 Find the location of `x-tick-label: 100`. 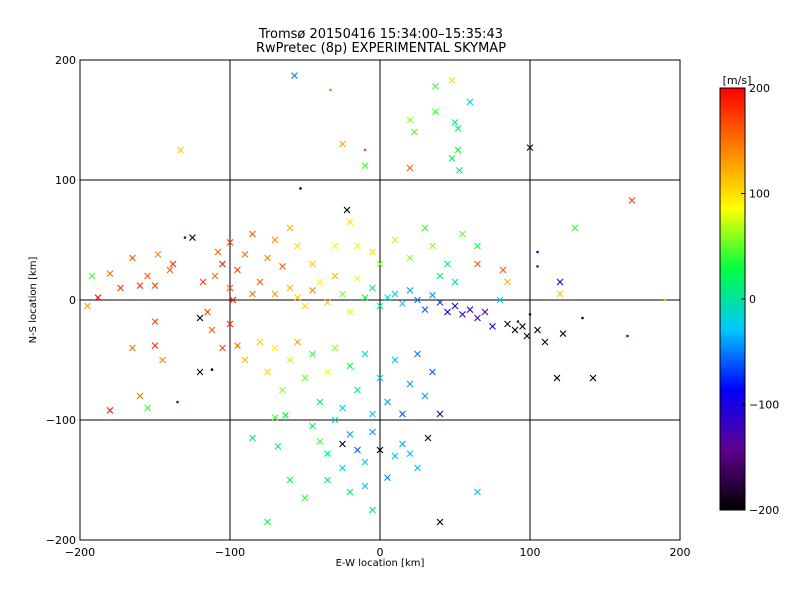

x-tick-label: 100 is located at coordinates (530, 552).